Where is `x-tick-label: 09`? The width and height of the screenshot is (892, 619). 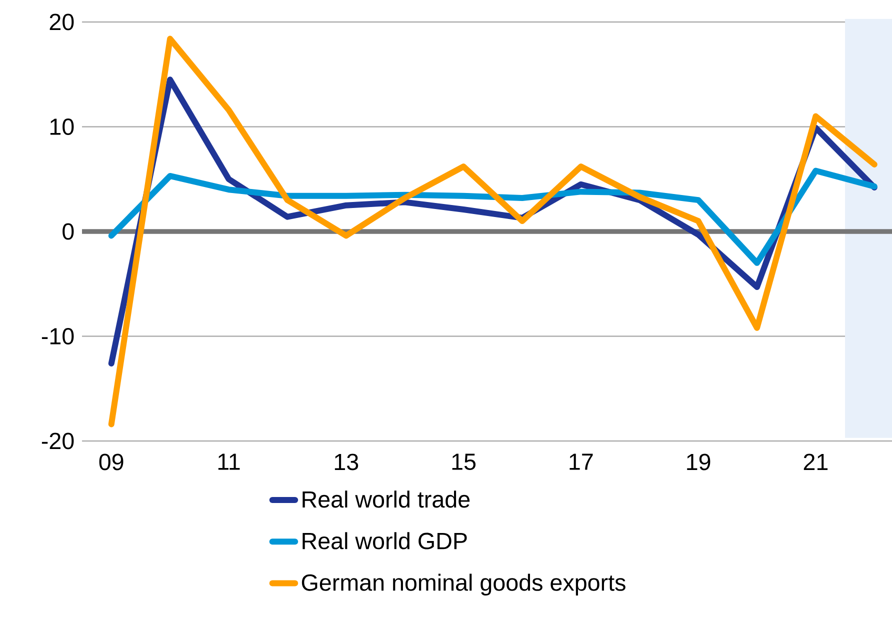
x-tick-label: 09 is located at coordinates (111, 462).